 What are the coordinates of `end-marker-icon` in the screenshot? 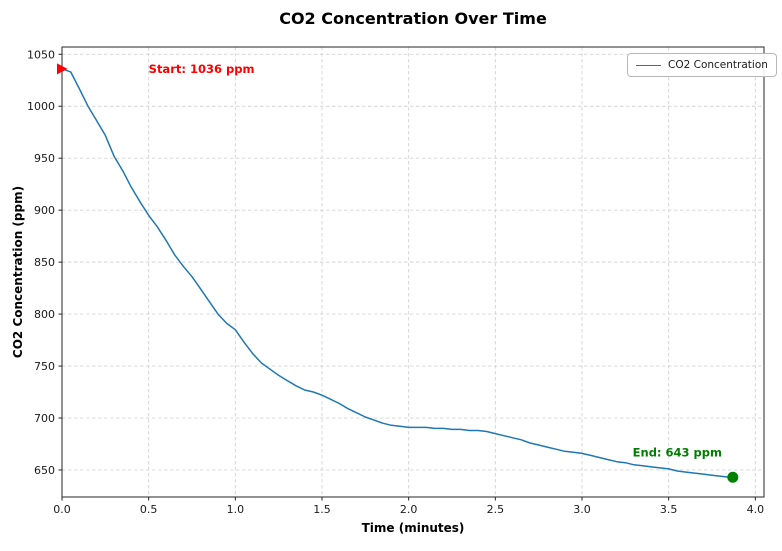 It's located at (733, 477).